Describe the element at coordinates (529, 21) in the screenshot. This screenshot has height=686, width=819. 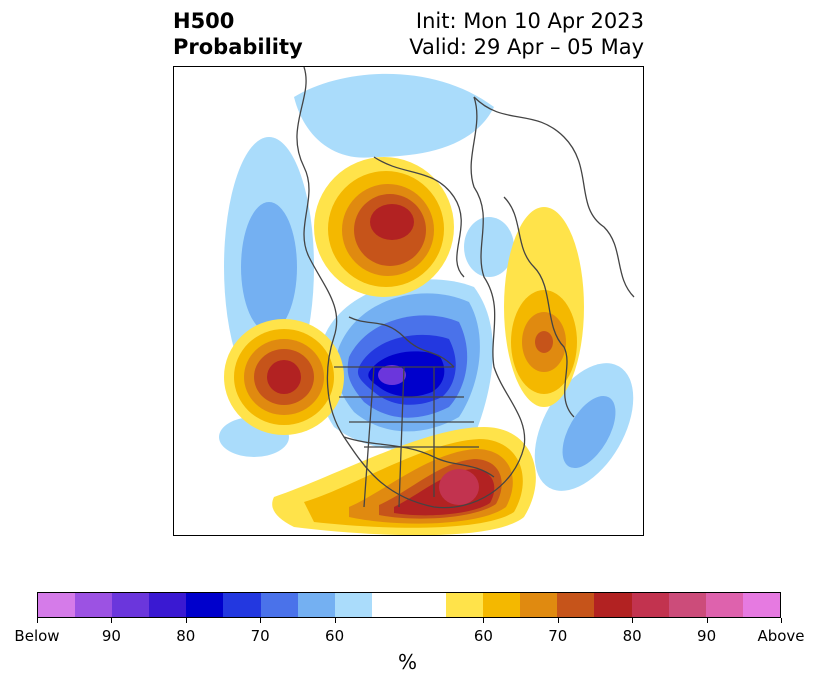
I see `init-date: Init: Mon 10 Apr 2023` at that location.